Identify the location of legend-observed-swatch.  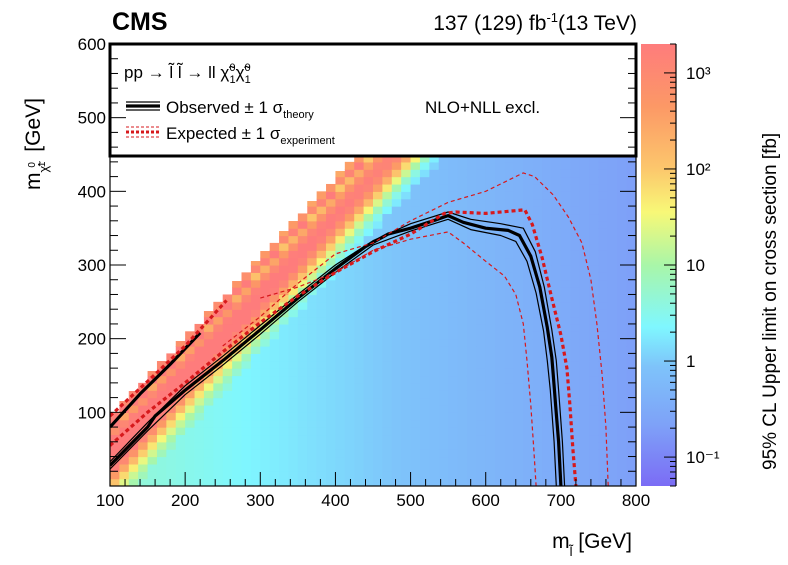
(143, 106).